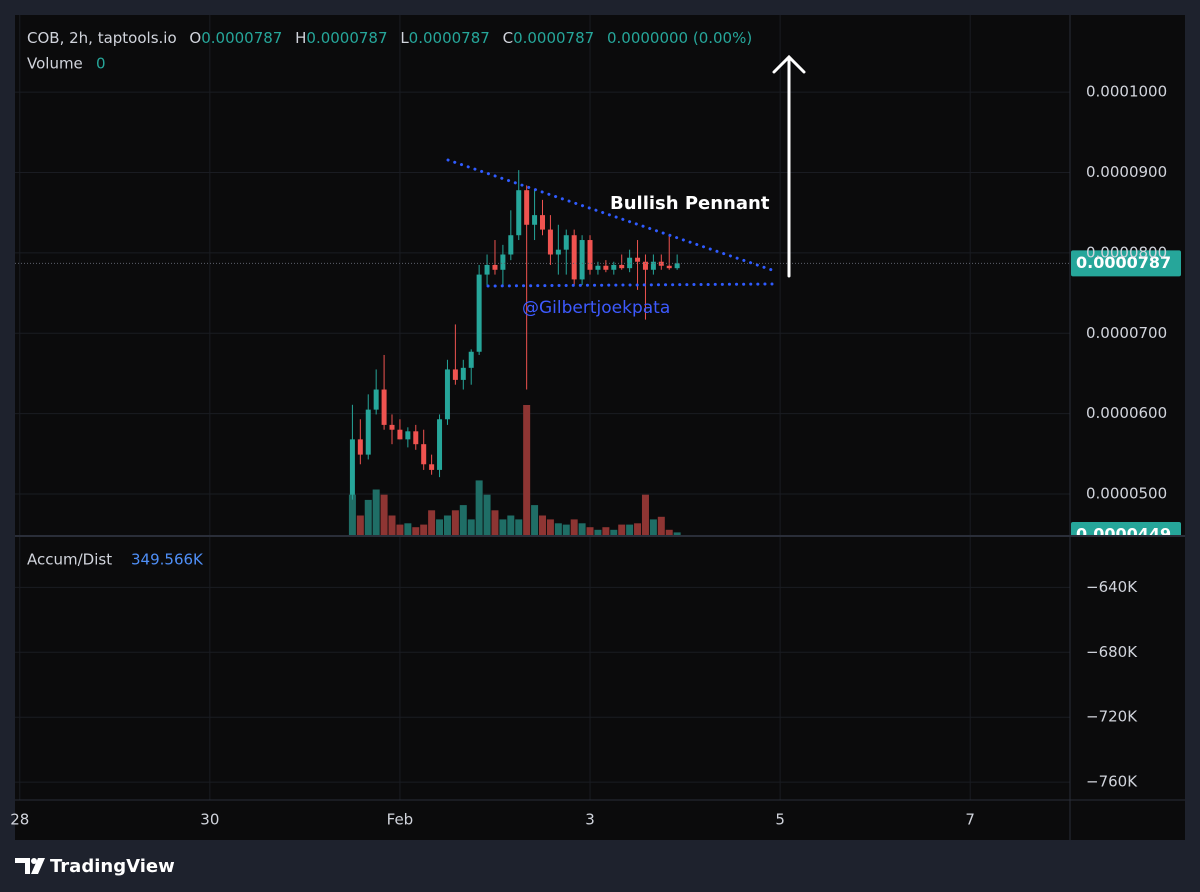 The width and height of the screenshot is (1200, 892). Describe the element at coordinates (970, 820) in the screenshot. I see `x-tick-label: 7` at that location.